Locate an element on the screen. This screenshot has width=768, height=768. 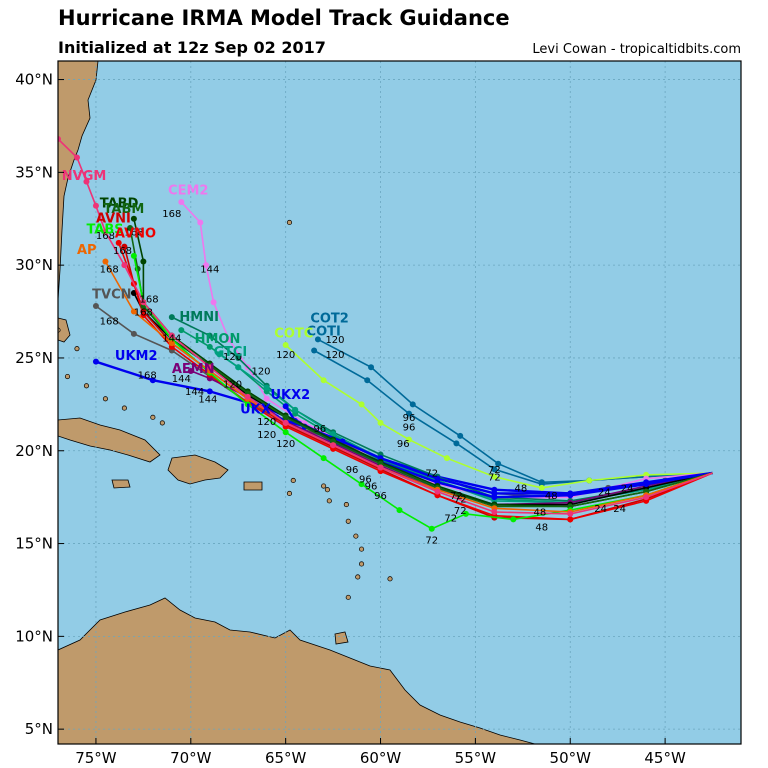
lon-tick-label: 65°W is located at coordinates (286, 758).